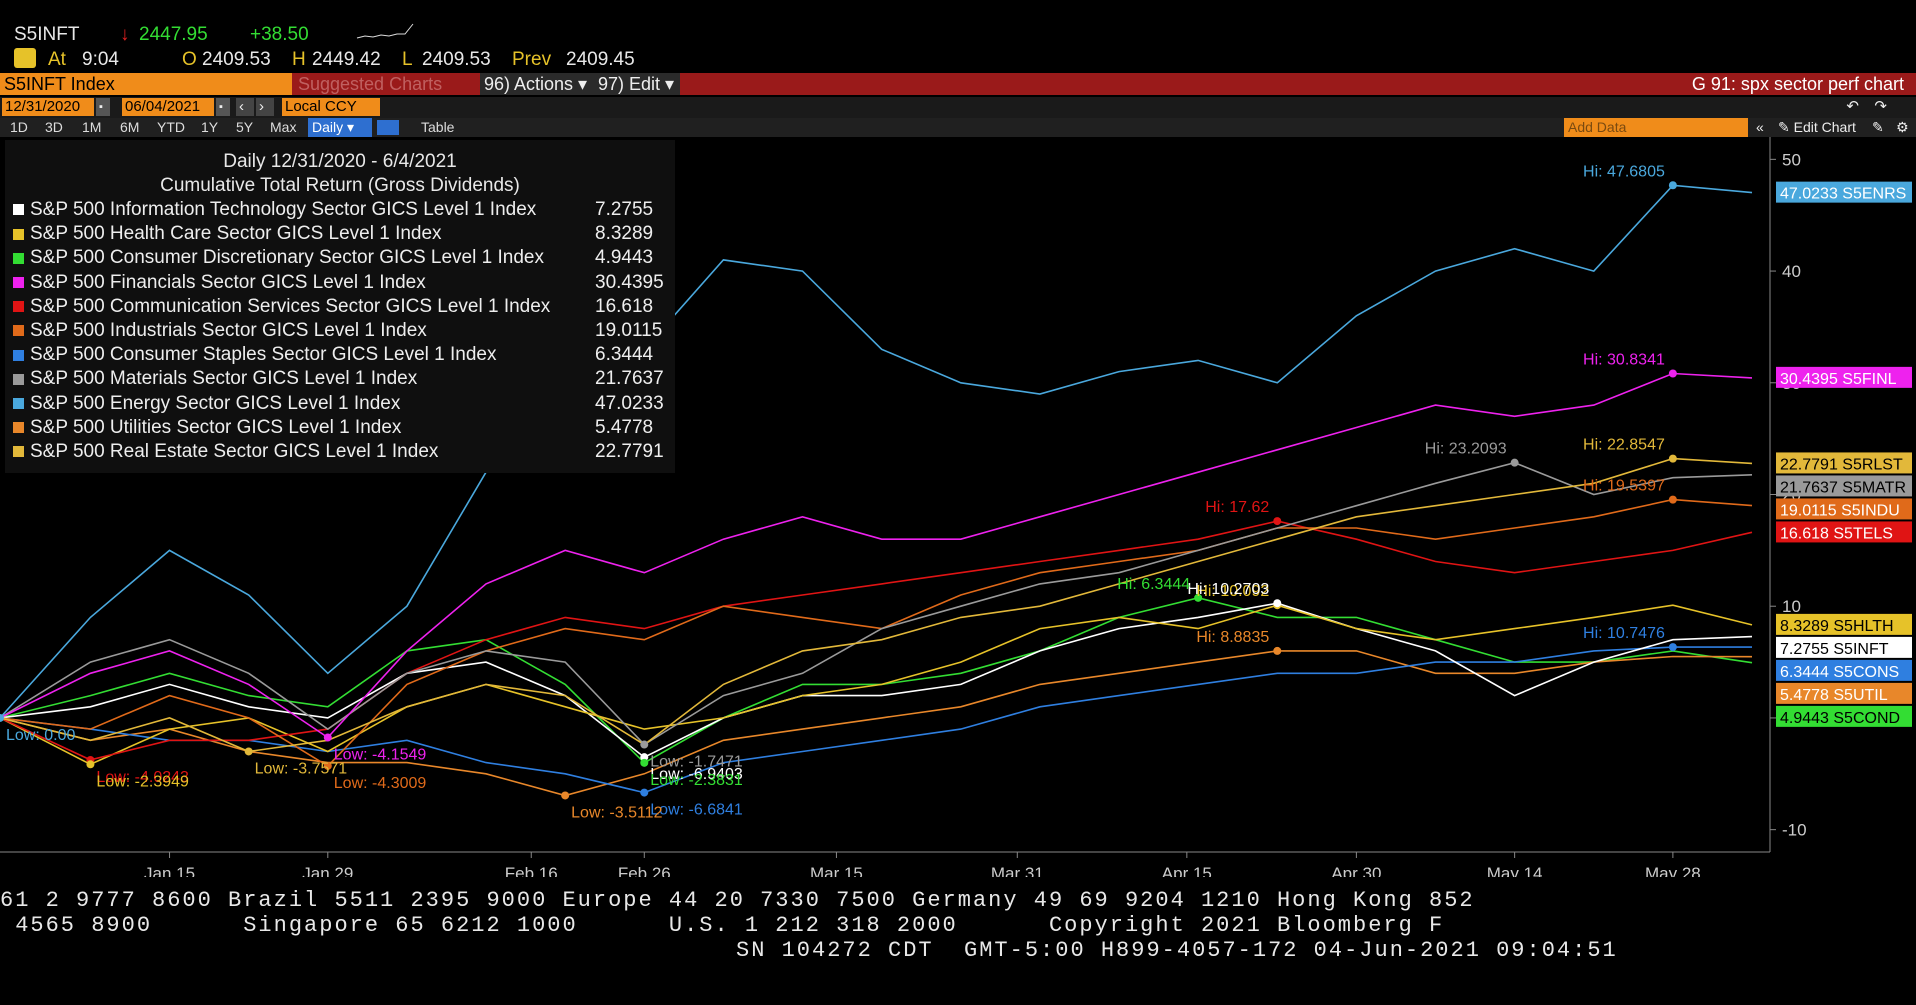 The width and height of the screenshot is (1916, 1005). I want to click on hi-label: Hi: 17.62, so click(1237, 507).